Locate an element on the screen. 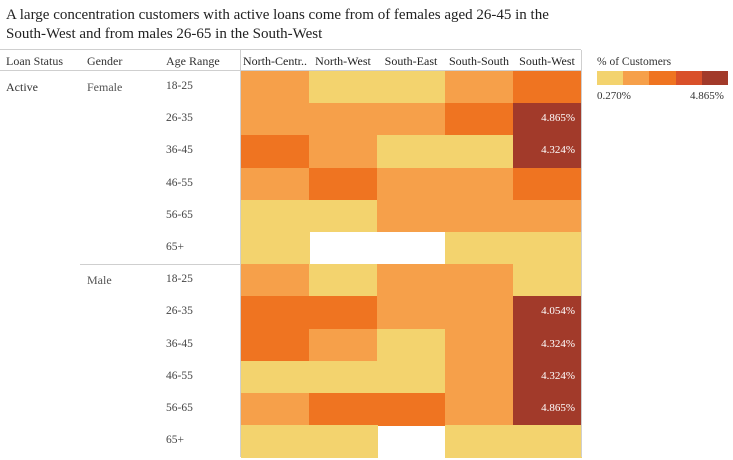 This screenshot has width=733, height=460. header-age-range: Age Range is located at coordinates (193, 61).